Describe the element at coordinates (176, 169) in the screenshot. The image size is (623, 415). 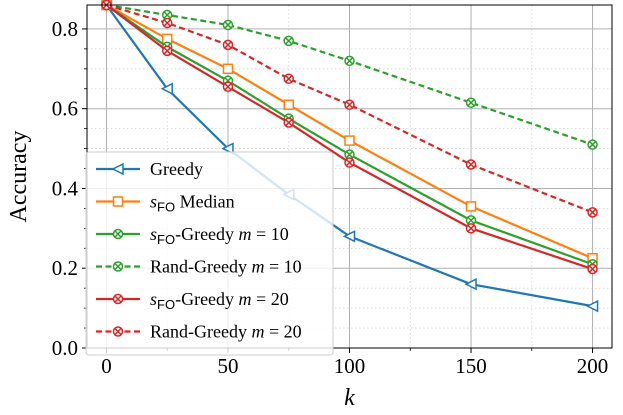
I see `legend-label: Greedy` at that location.